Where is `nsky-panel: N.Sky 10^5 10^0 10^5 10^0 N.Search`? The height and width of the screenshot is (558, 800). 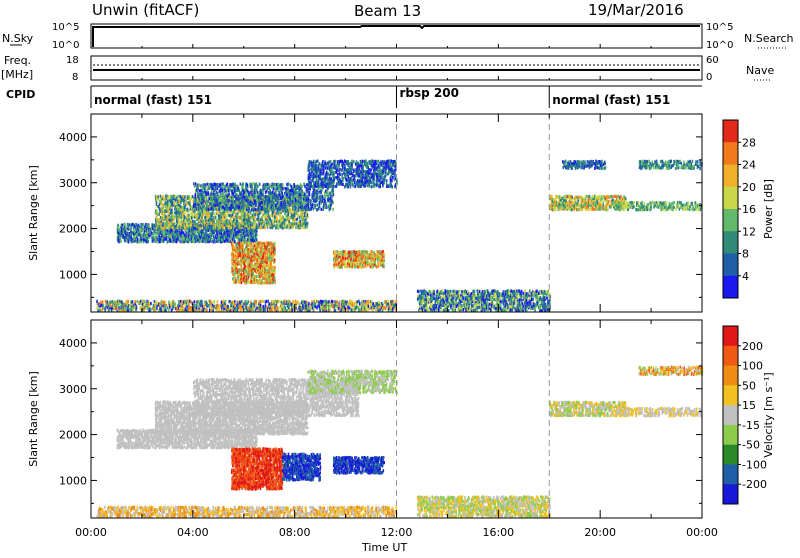
nsky-panel: N.Sky 10^5 10^0 10^5 10^0 N.Search is located at coordinates (398, 51).